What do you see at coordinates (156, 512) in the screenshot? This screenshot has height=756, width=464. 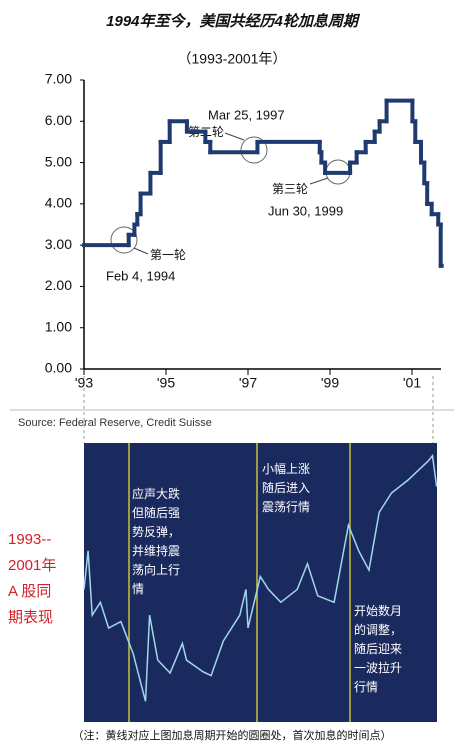 I see `note: 但随后强` at bounding box center [156, 512].